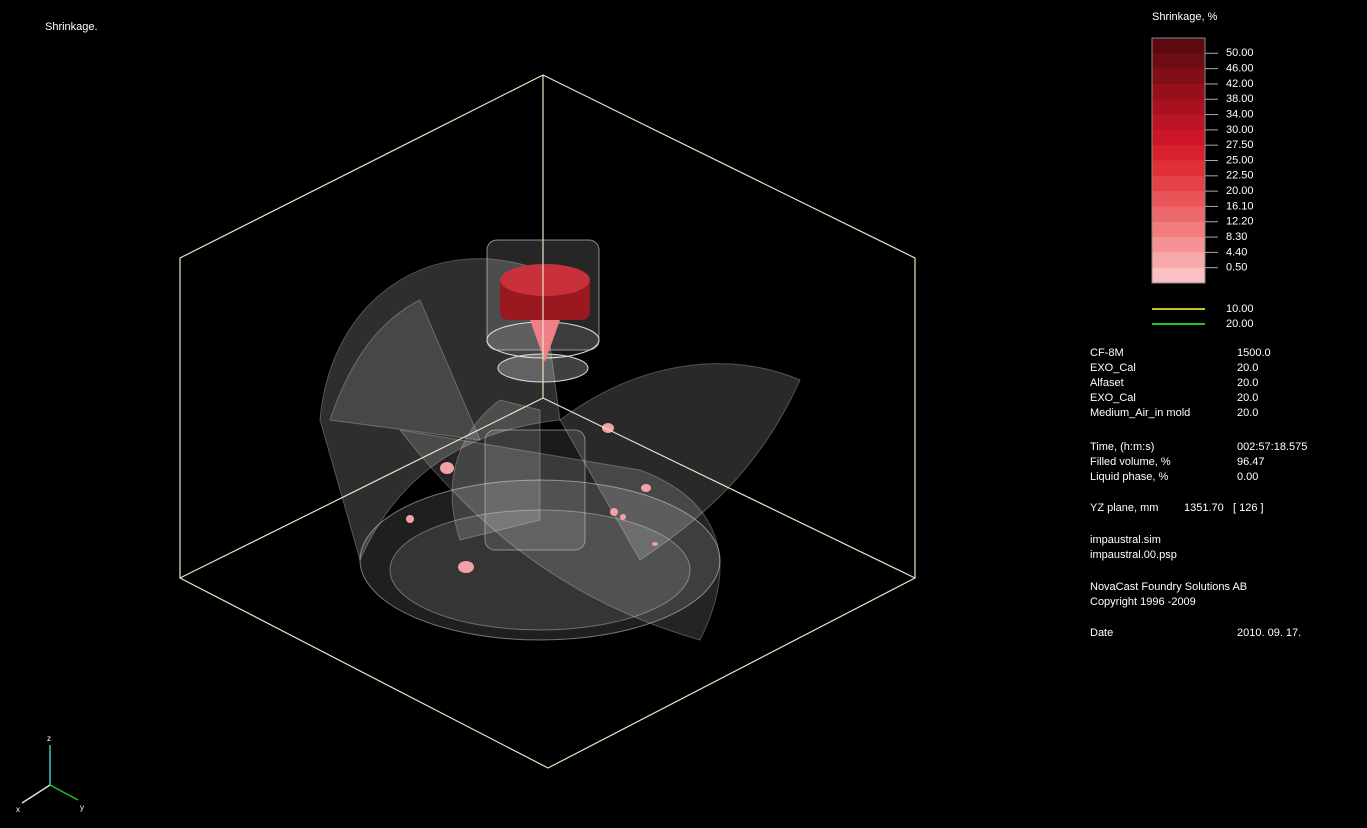 This screenshot has height=828, width=1367. Describe the element at coordinates (1236, 252) in the screenshot. I see `legend-label: 4.40` at that location.